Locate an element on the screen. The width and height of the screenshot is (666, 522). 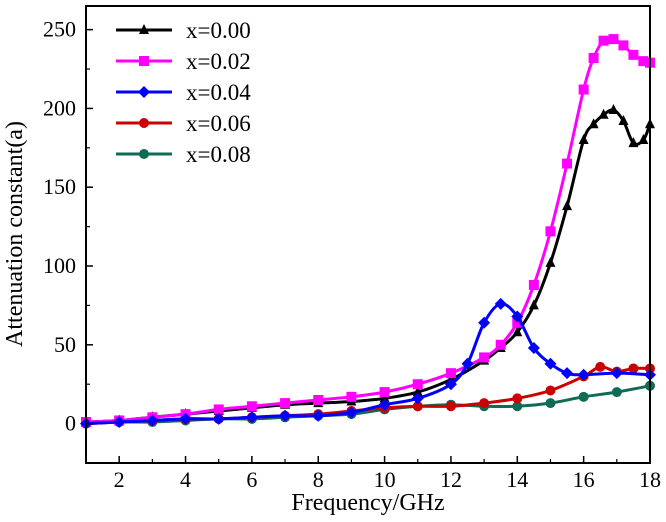
legend-label: x=0.08 is located at coordinates (218, 154).